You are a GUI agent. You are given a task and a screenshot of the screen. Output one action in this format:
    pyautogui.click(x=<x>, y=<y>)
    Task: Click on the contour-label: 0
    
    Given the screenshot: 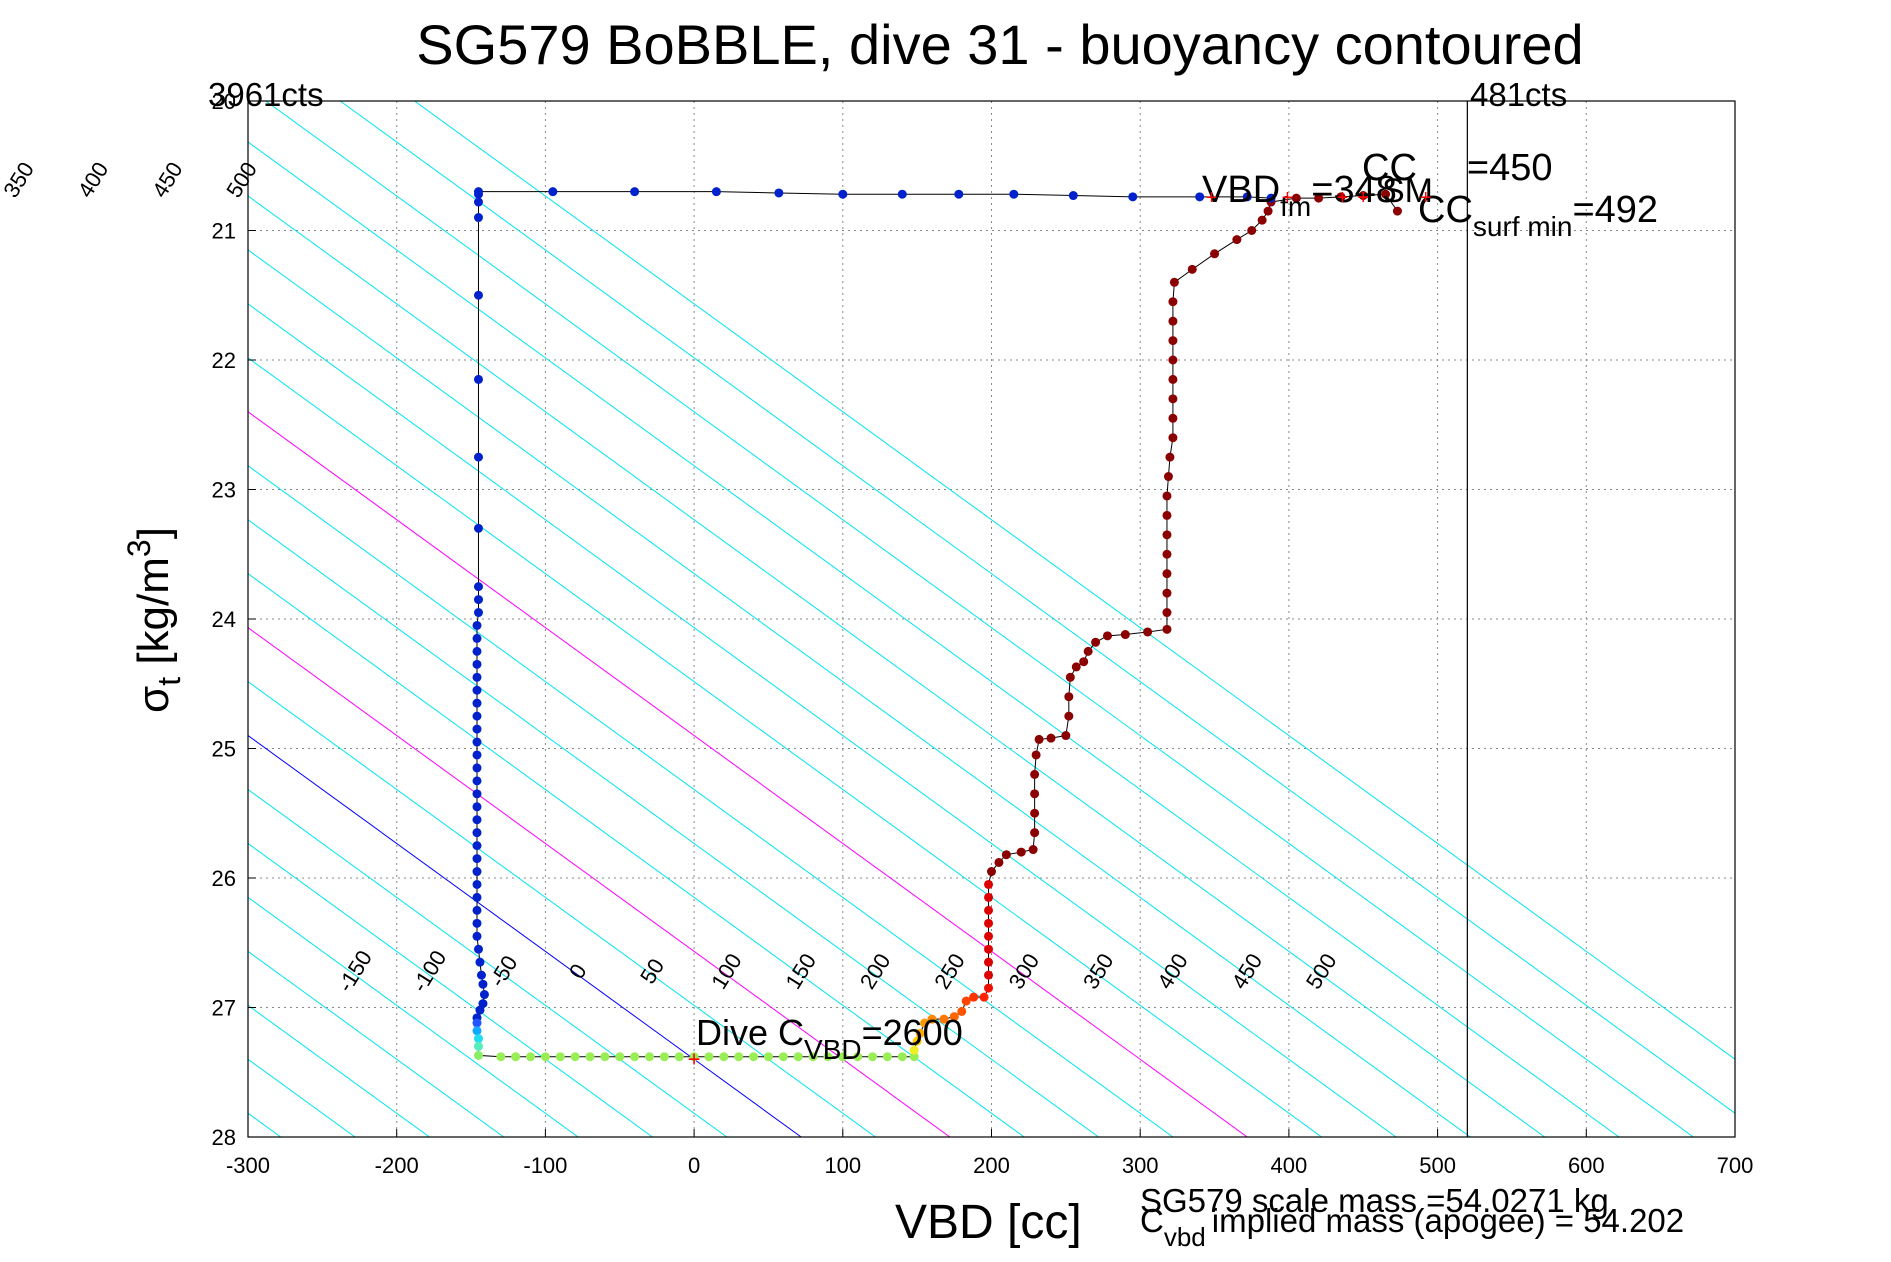 What is the action you would take?
    pyautogui.click(x=578, y=971)
    